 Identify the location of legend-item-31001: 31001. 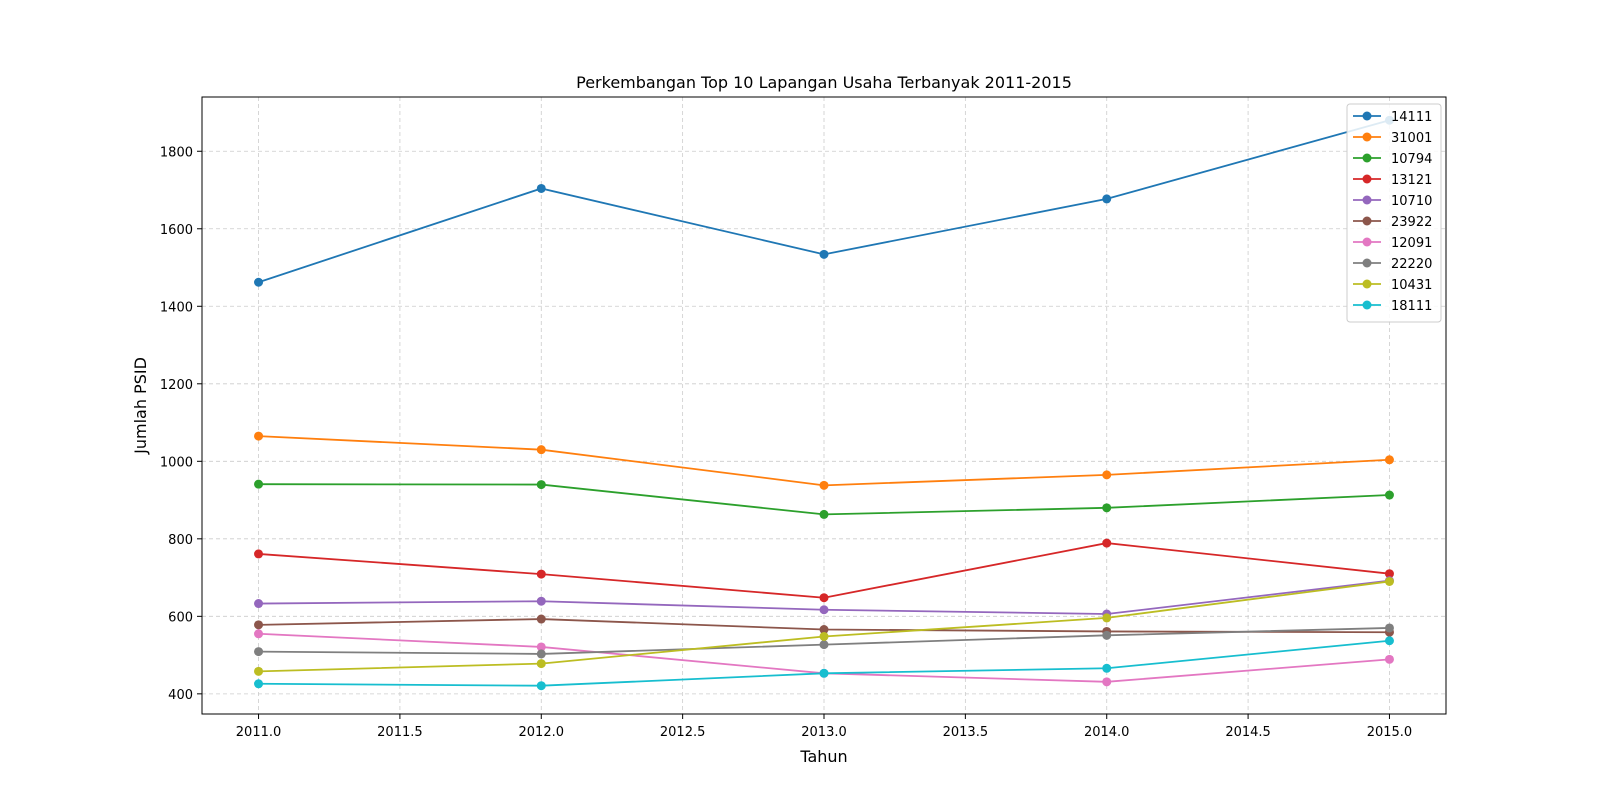
(1392, 138).